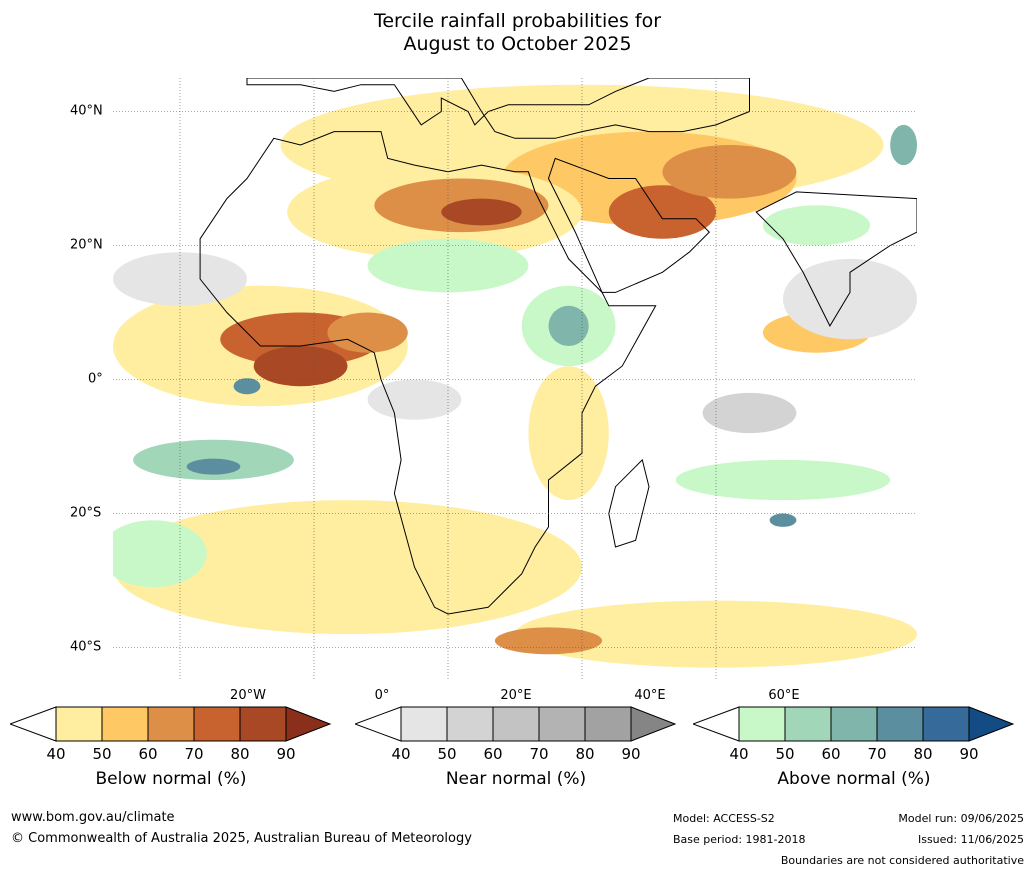  What do you see at coordinates (93, 817) in the screenshot?
I see `website-link: www.bom.gov.au/climate` at bounding box center [93, 817].